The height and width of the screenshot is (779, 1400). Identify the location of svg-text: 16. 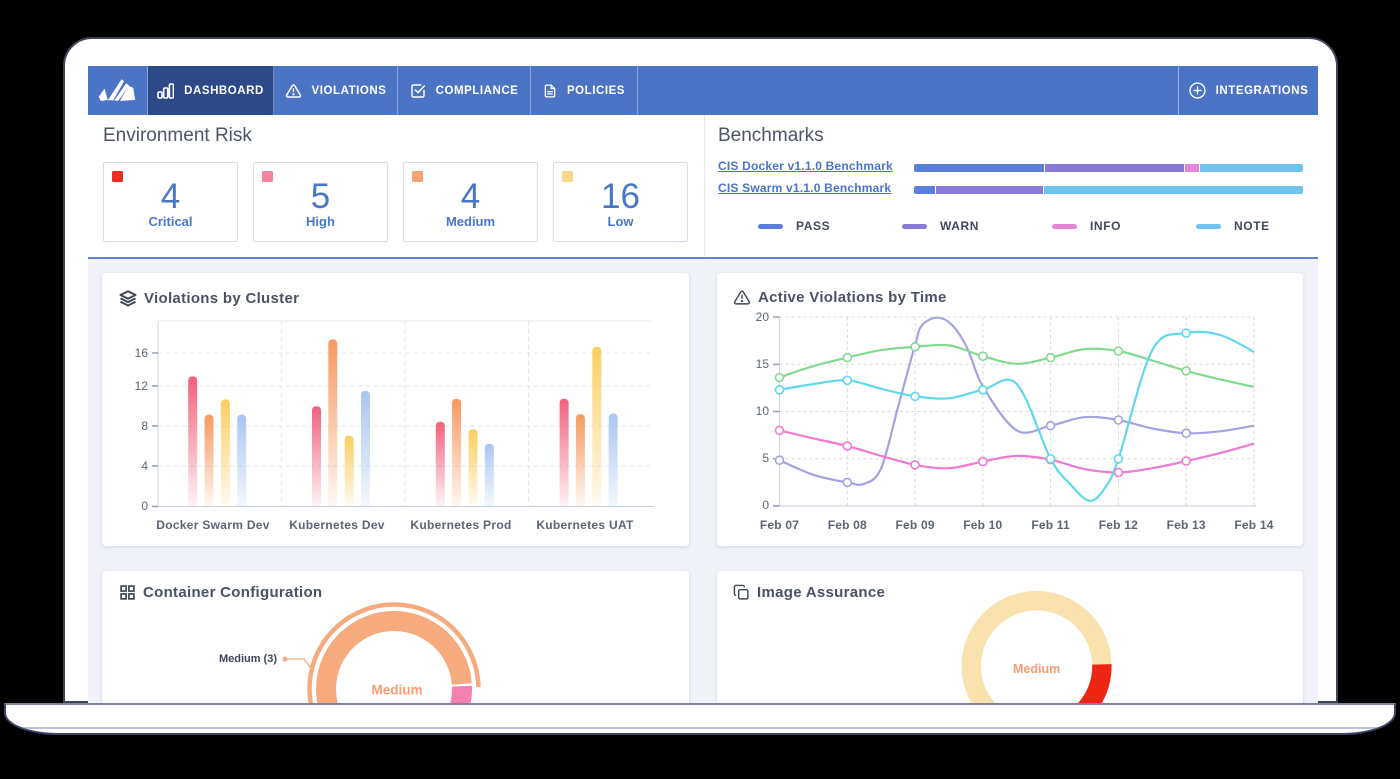
(142, 353).